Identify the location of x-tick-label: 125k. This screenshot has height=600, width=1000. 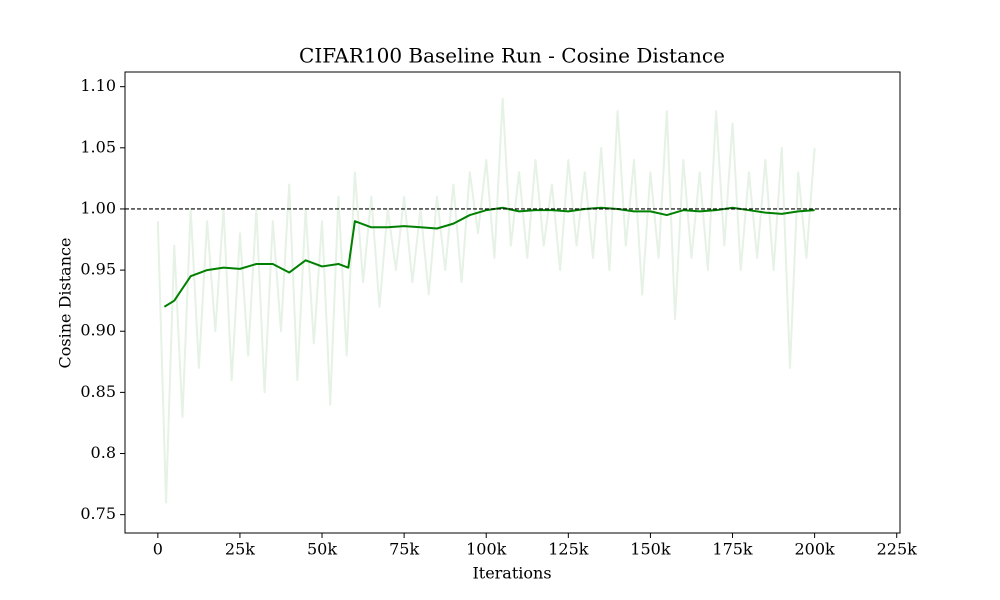
(568, 549).